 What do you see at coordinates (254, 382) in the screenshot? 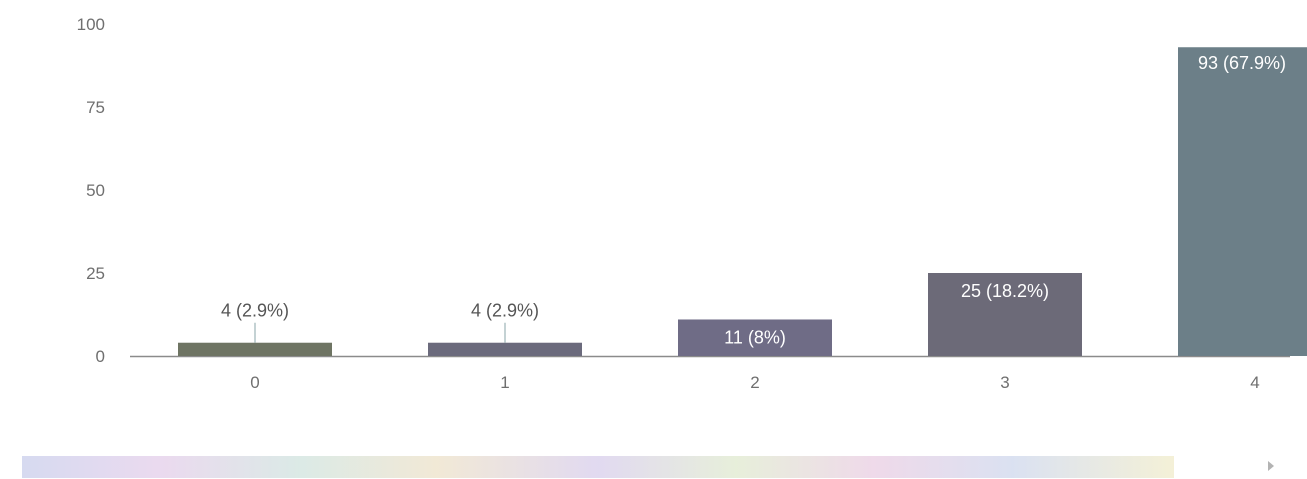
I see `x-tick-label: 0` at bounding box center [254, 382].